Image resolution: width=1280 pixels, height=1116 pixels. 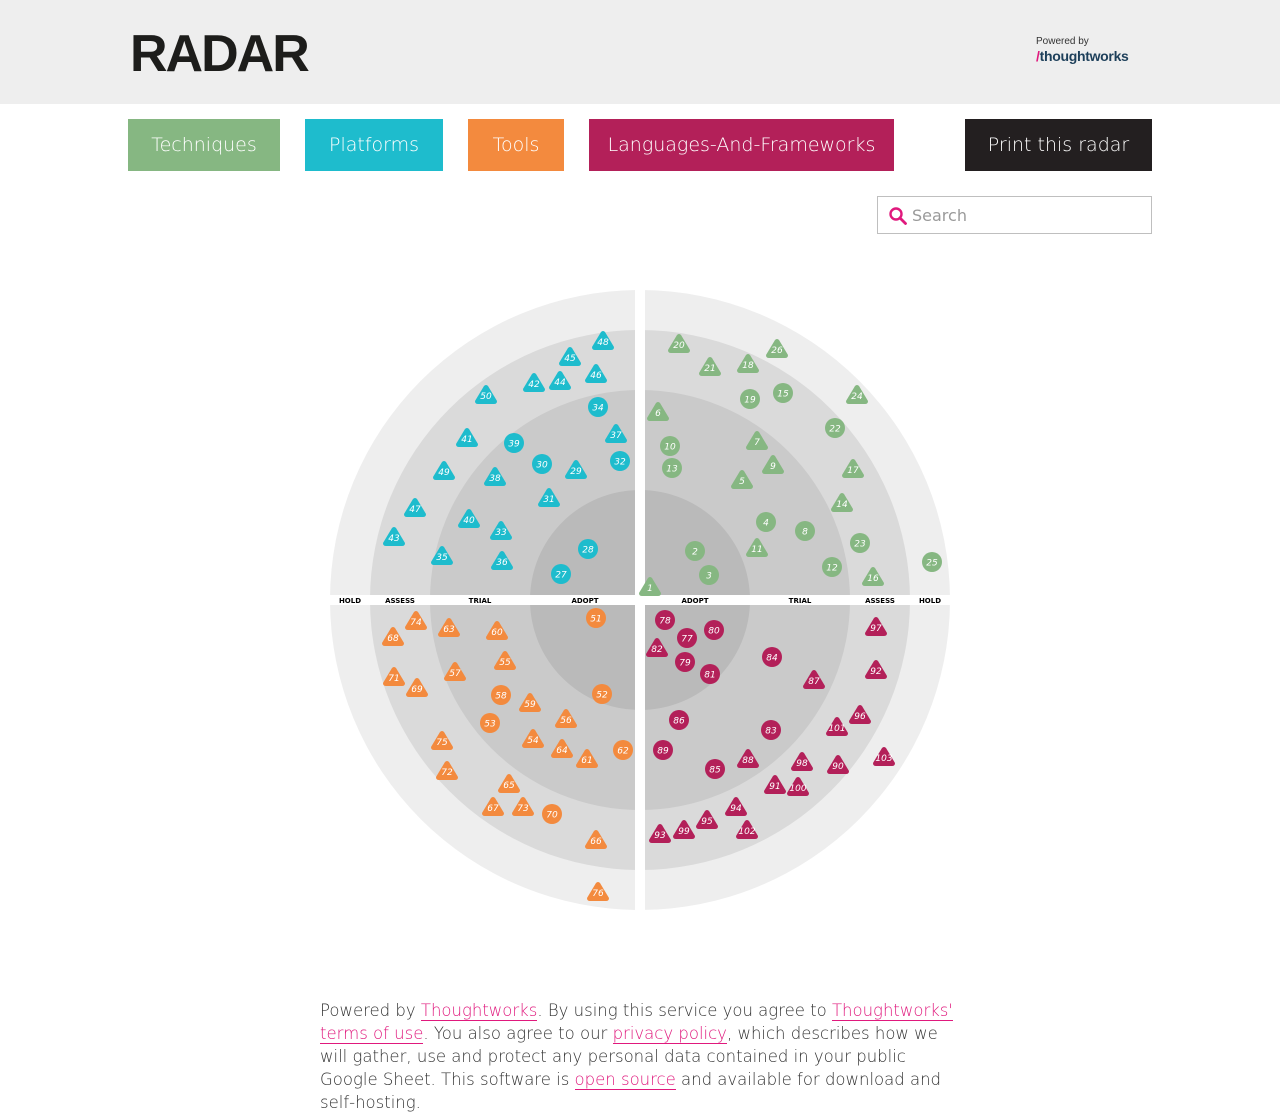 What do you see at coordinates (616, 433) in the screenshot?
I see `blip-37: 37` at bounding box center [616, 433].